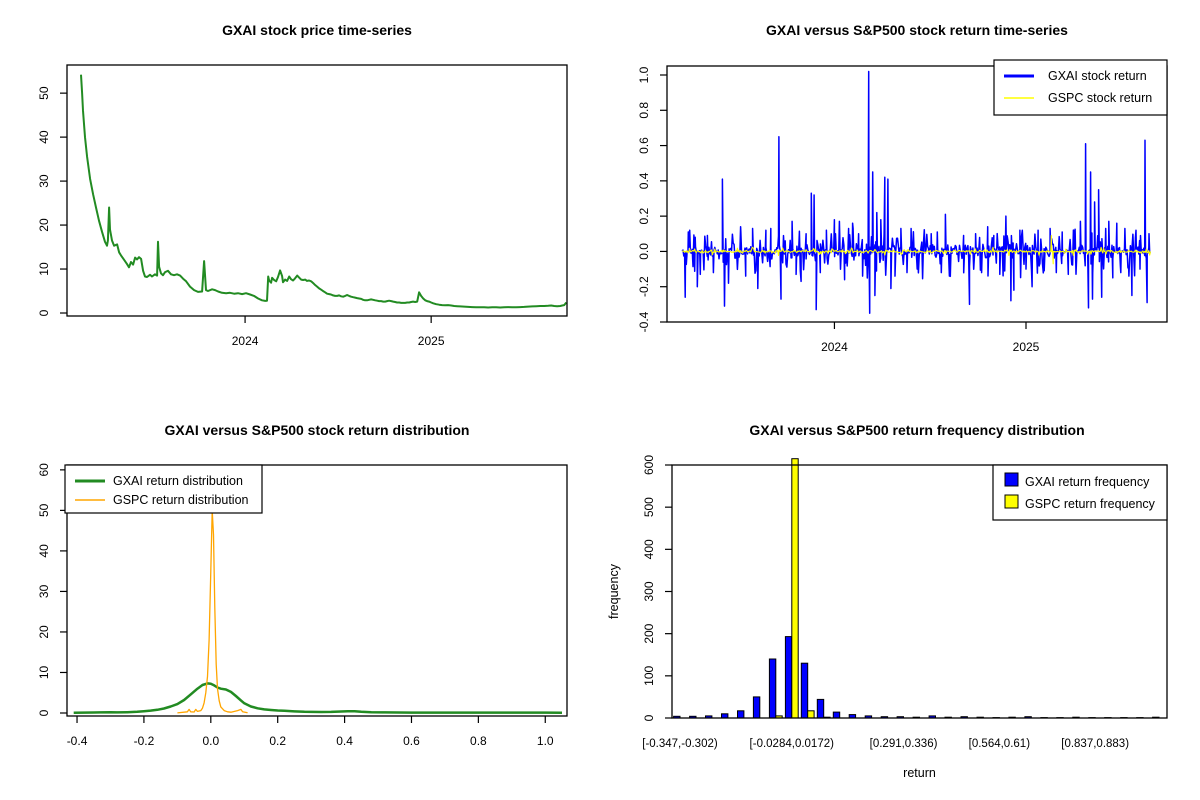 The image size is (1200, 800). I want to click on bin-label: [-0.347,-0.302), so click(680, 744).